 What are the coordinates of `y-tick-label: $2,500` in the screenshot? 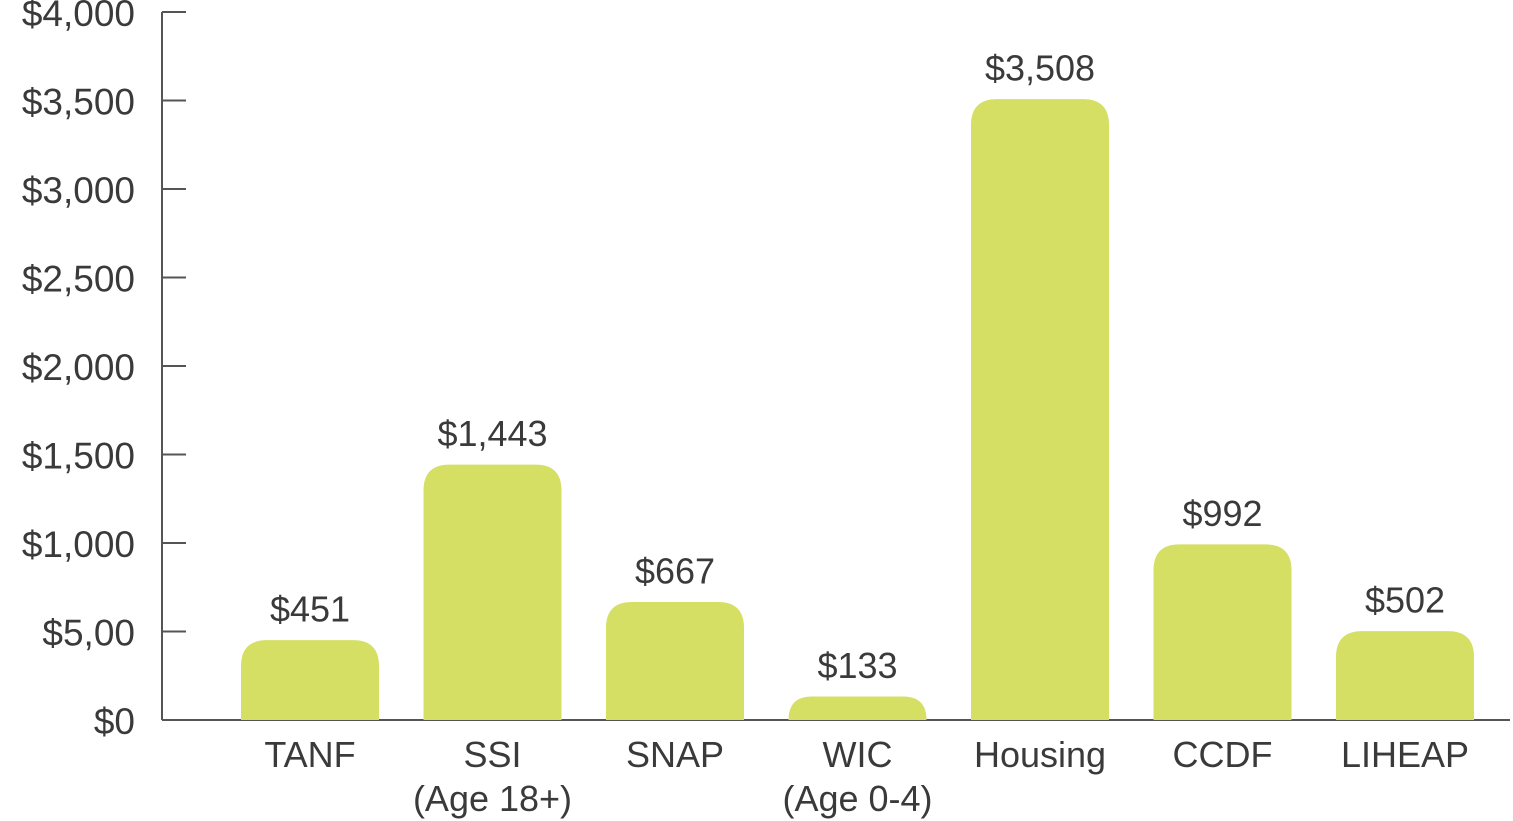 It's located at (78, 278).